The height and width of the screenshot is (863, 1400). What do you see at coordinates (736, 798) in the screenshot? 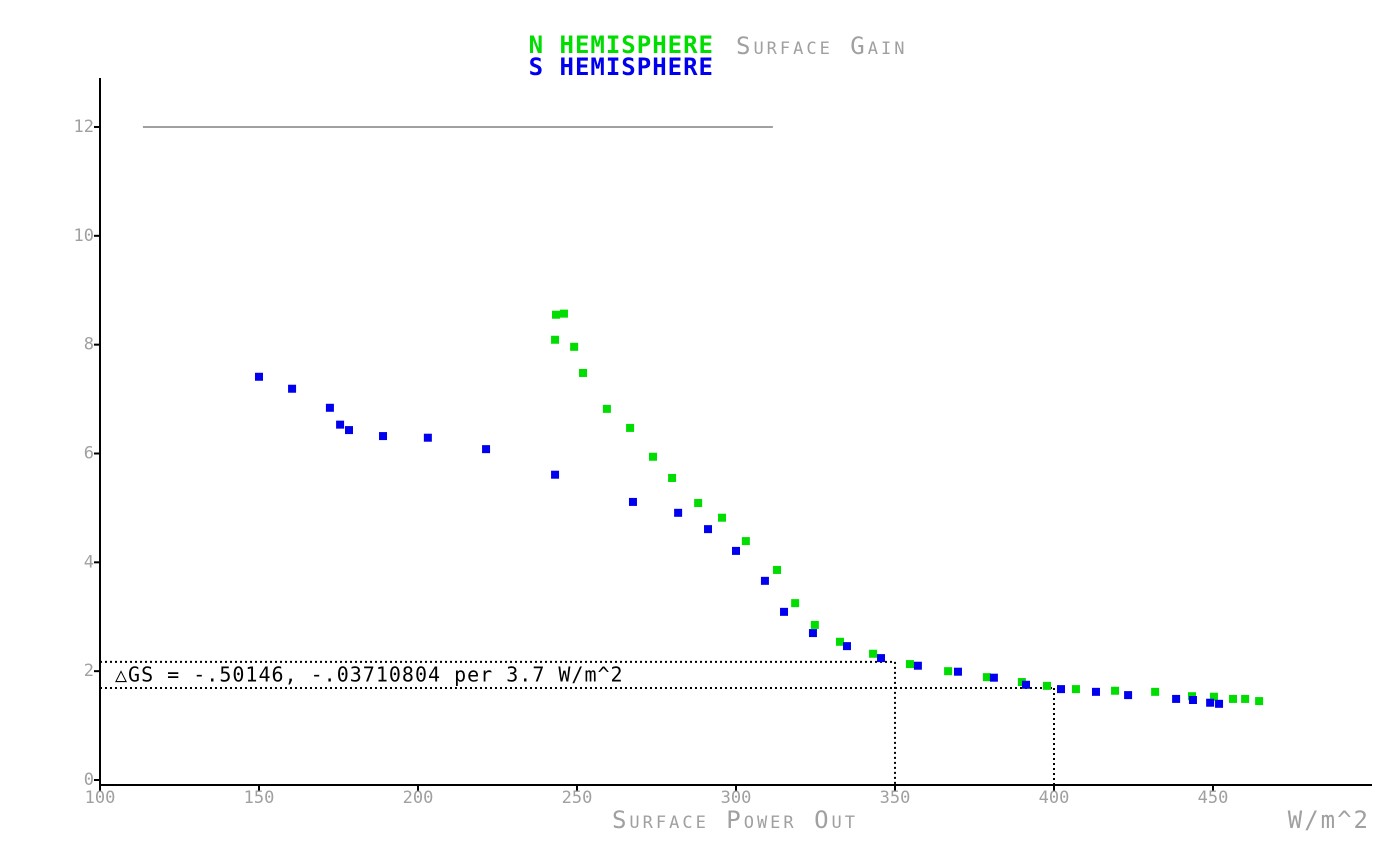
I see `x-tick-label: 300` at bounding box center [736, 798].